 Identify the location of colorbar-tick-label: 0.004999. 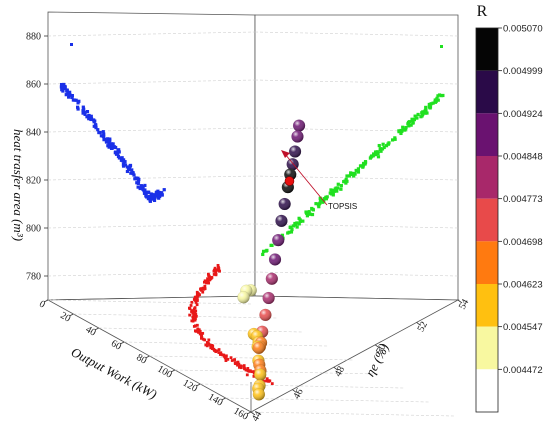
(523, 71).